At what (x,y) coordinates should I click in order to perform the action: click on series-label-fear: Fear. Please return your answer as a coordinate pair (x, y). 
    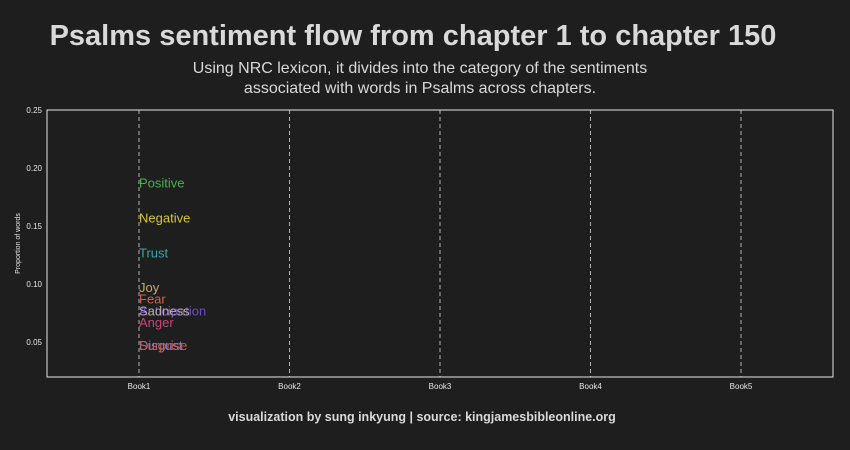
    Looking at the image, I should click on (152, 299).